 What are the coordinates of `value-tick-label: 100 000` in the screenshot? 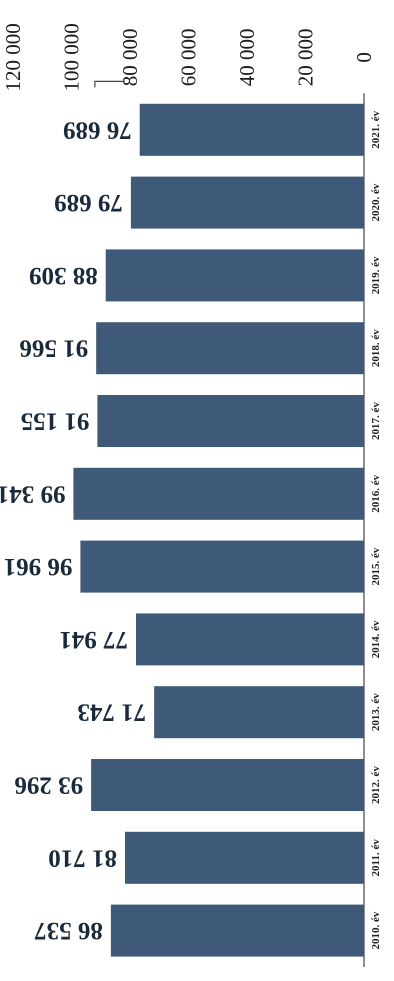 It's located at (72, 57).